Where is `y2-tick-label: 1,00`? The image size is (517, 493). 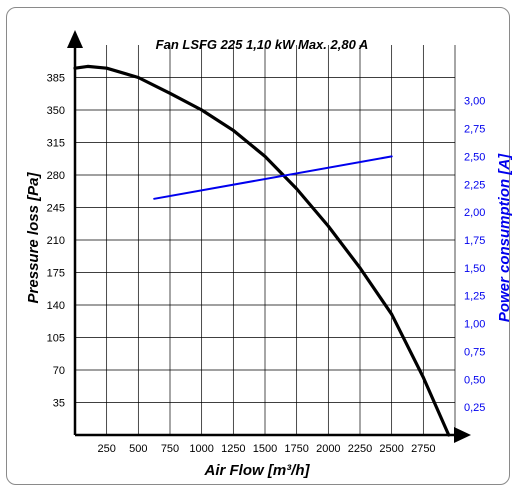 y2-tick-label: 1,00 is located at coordinates (474, 325).